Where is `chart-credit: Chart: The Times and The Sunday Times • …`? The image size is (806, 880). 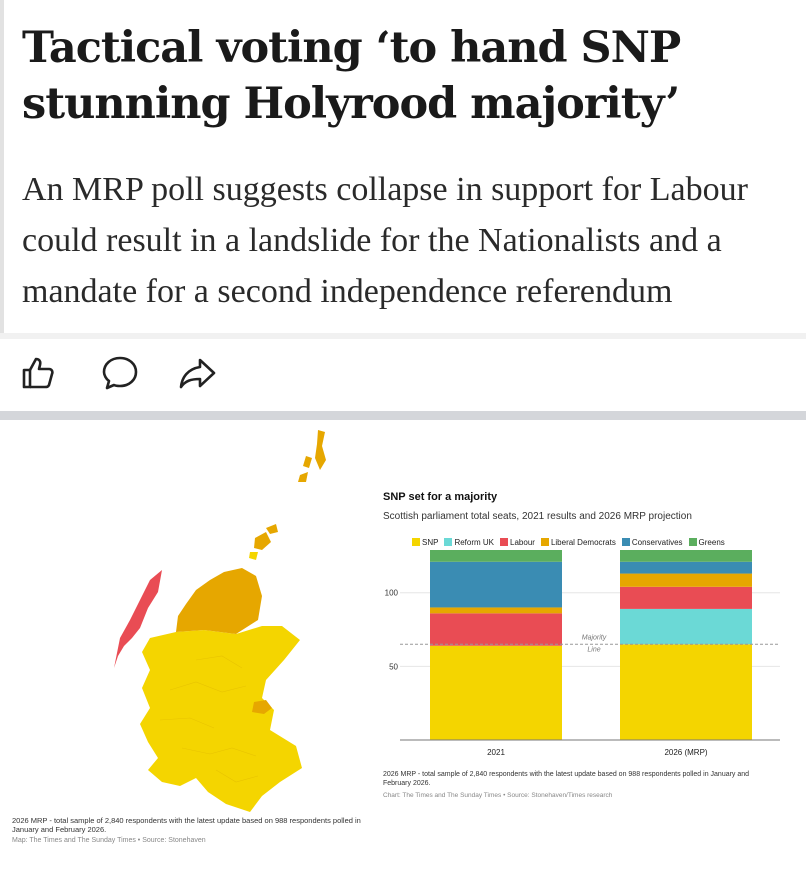
chart-credit: Chart: The Times and The Sunday Times • … is located at coordinates (498, 795).